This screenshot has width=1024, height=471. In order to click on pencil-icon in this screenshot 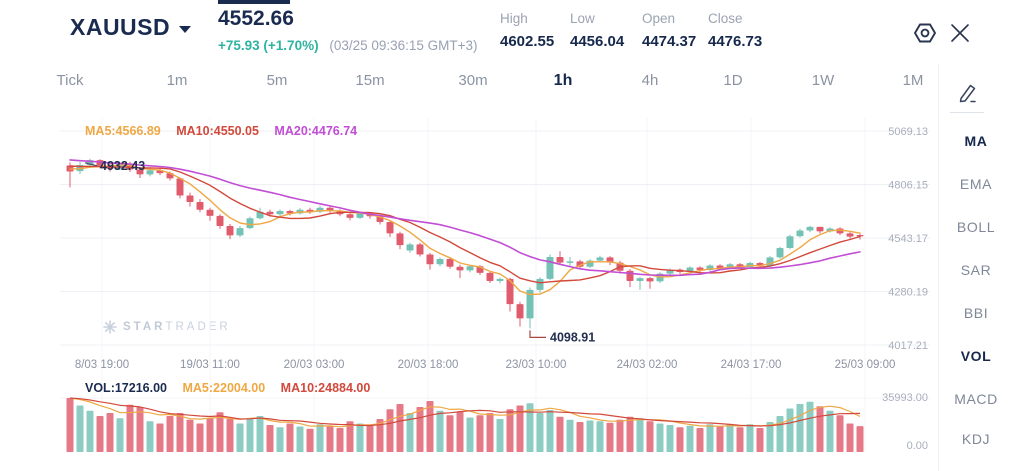, I will do `click(967, 93)`.